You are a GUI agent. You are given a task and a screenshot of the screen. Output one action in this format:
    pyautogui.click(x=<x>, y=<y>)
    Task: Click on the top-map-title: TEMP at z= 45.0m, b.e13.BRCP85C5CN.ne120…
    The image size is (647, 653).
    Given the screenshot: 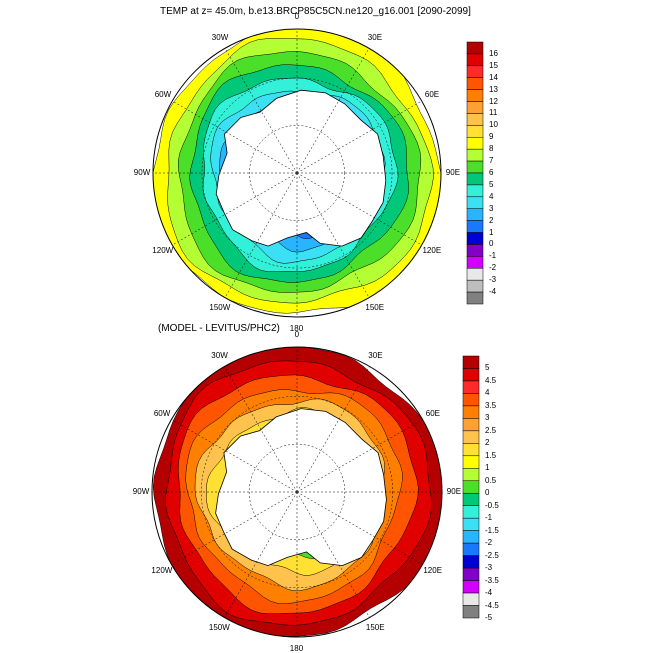 What is the action you would take?
    pyautogui.click(x=315, y=11)
    